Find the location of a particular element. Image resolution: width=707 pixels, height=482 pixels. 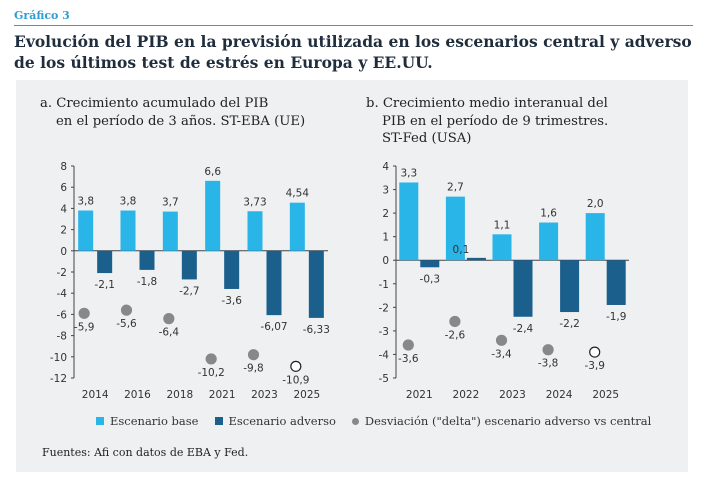

data-label-delta: -3,9 is located at coordinates (594, 366).